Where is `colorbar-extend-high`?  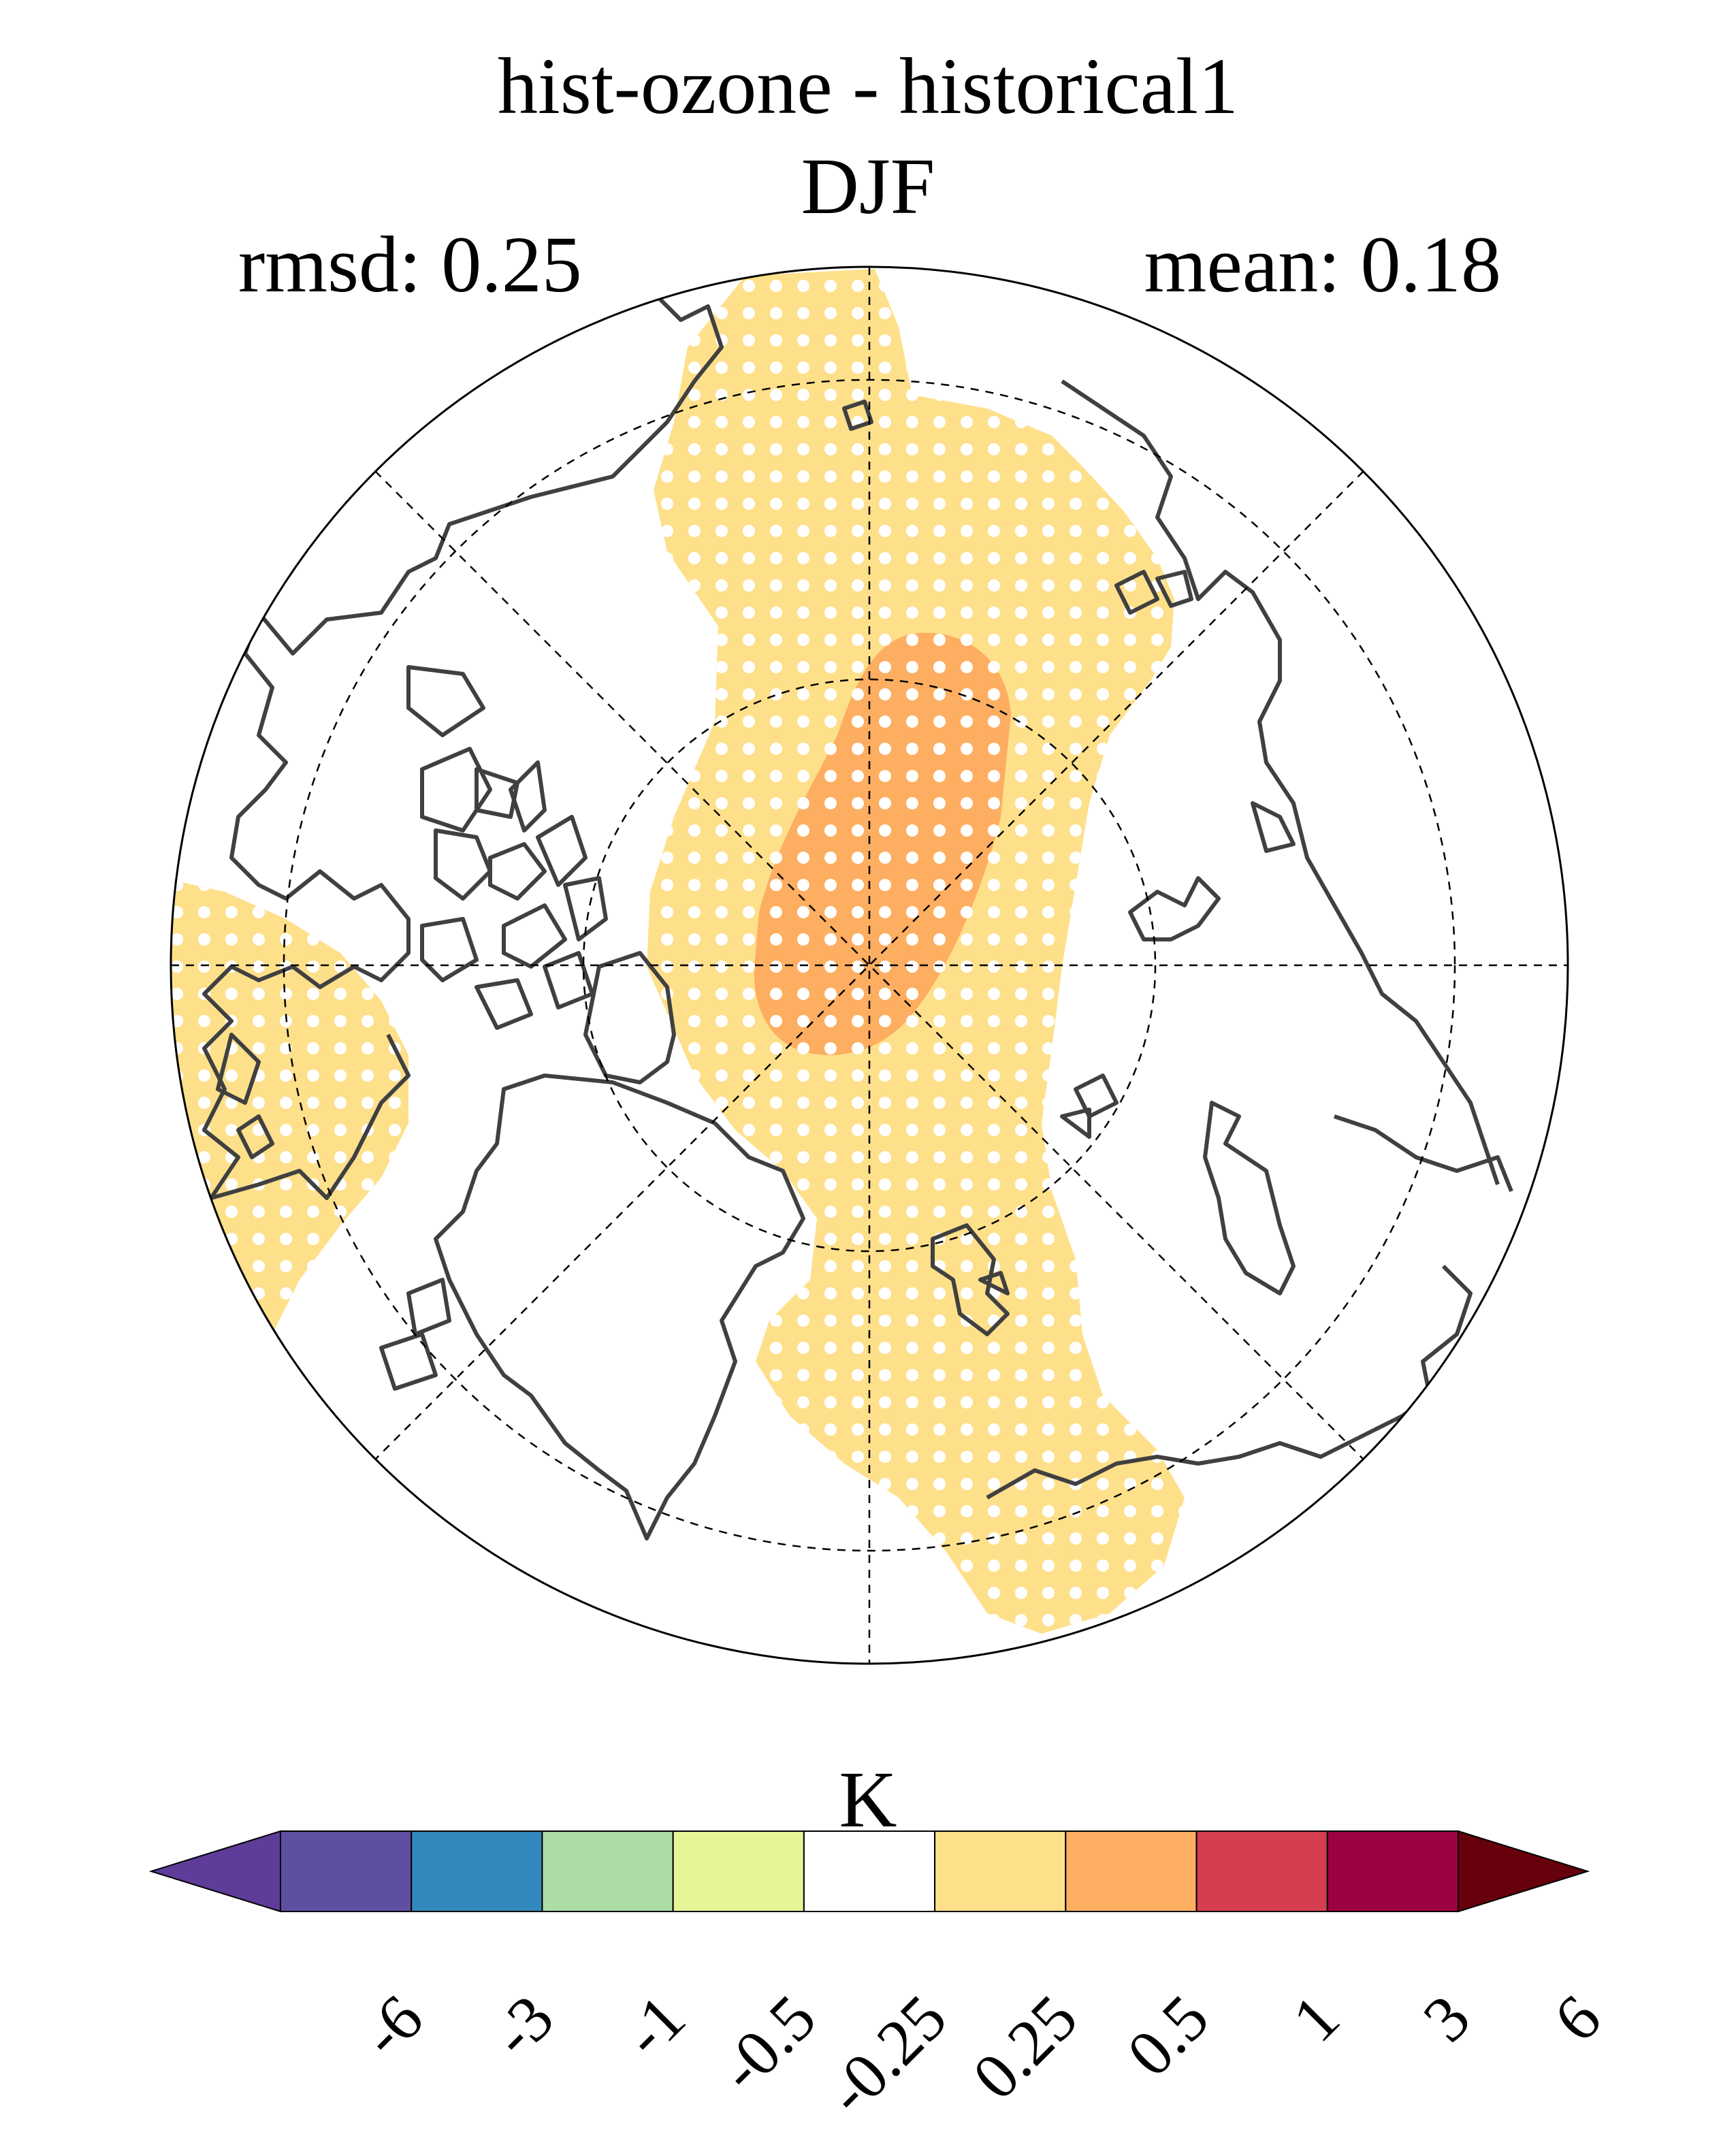 colorbar-extend-high is located at coordinates (1524, 1871).